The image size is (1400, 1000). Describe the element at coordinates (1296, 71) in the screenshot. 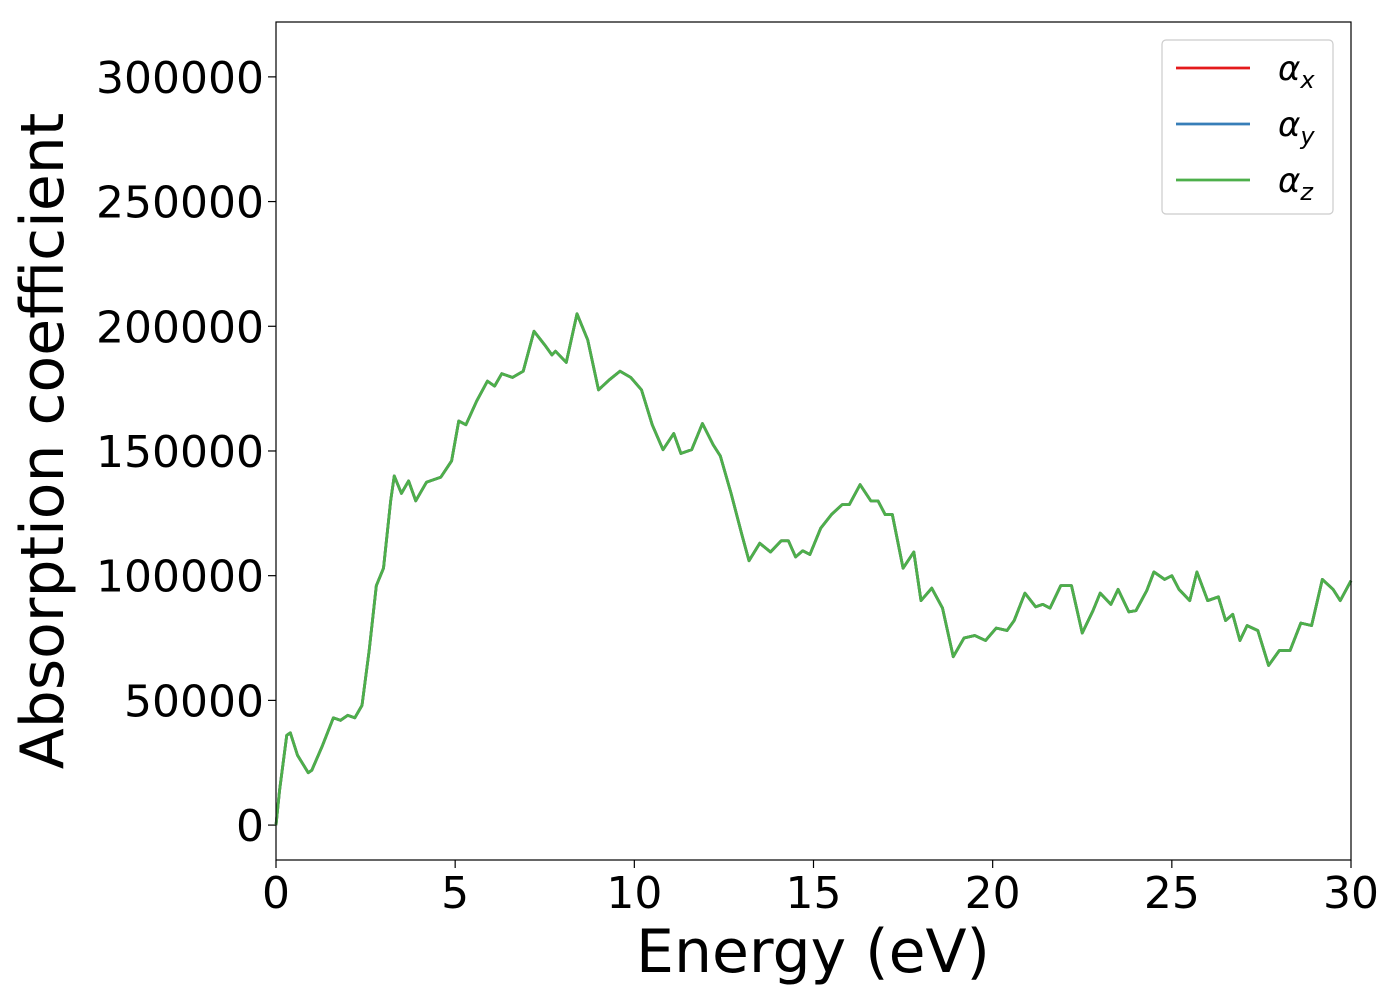

I see `legend-label: αx` at that location.